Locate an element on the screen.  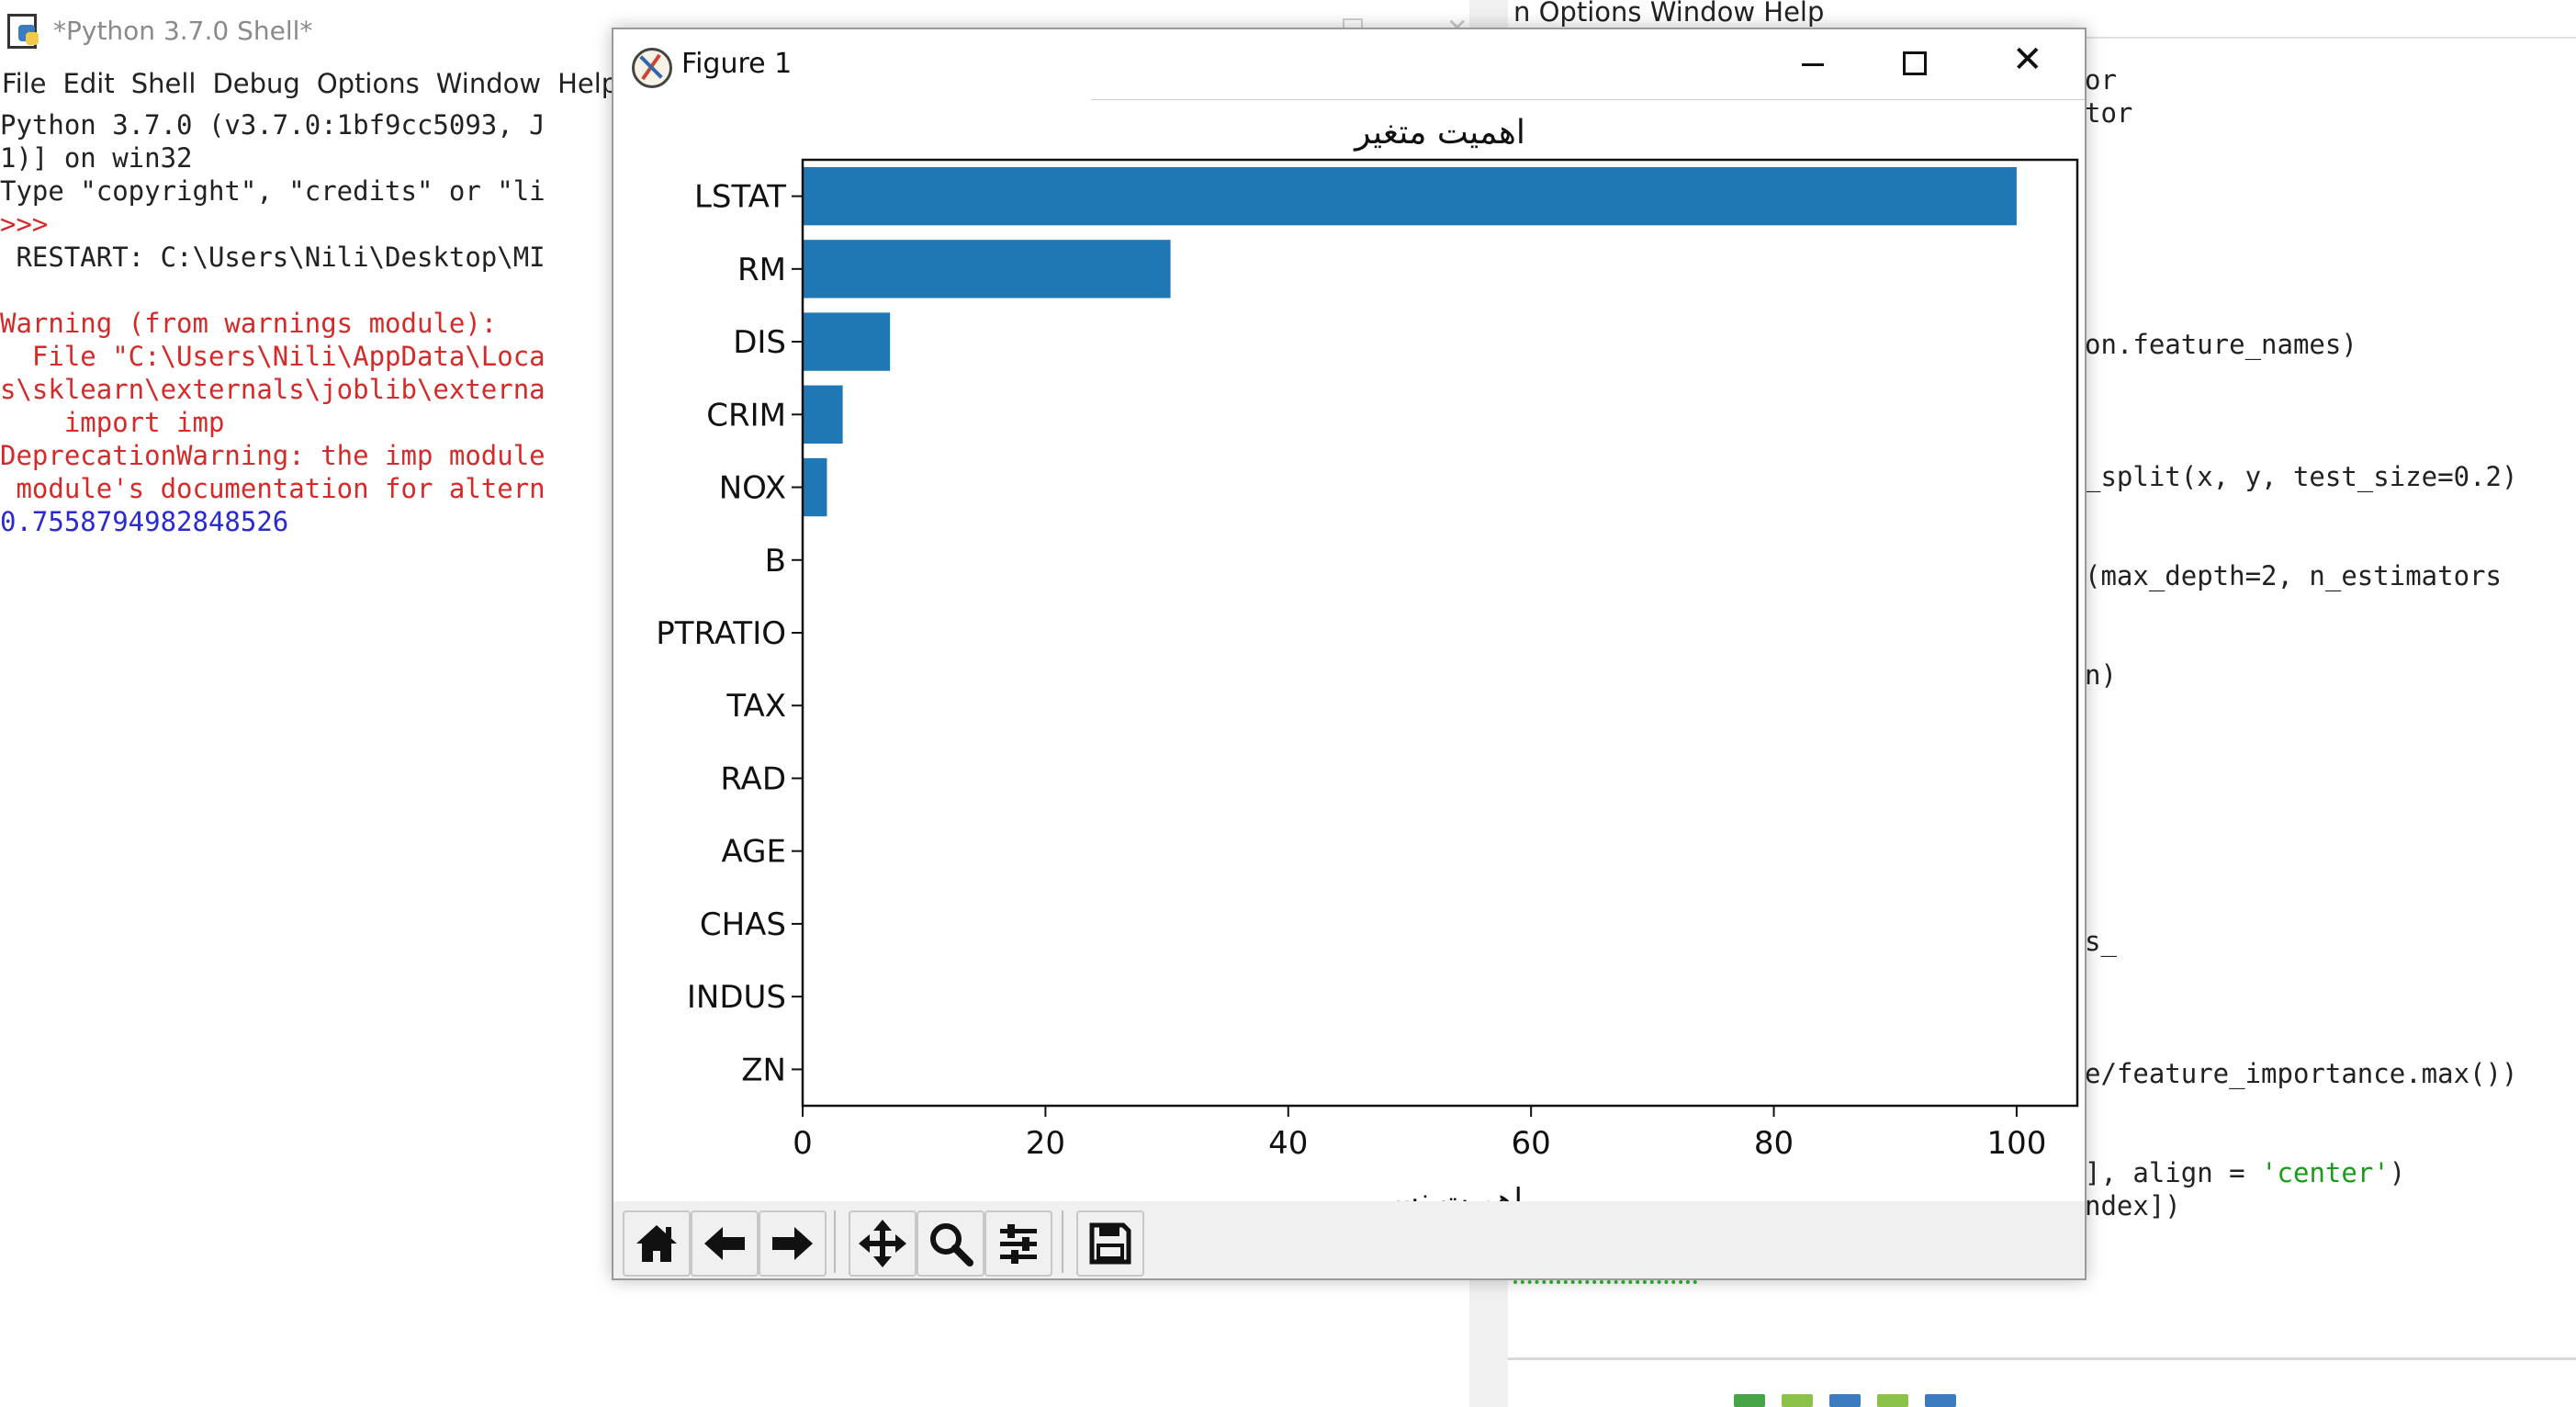
save-icon is located at coordinates (1110, 1244).